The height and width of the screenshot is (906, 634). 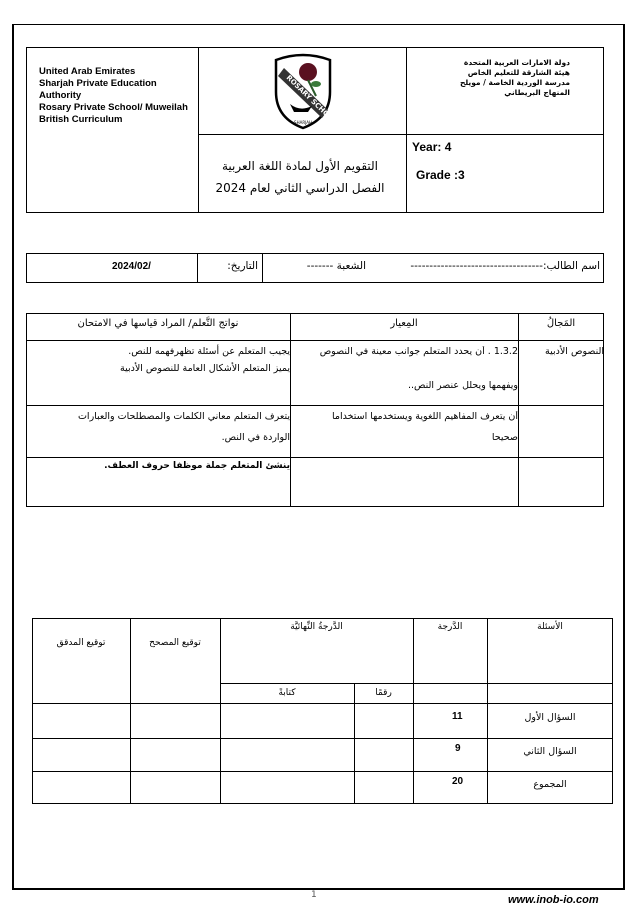 I want to click on student-info-row, so click(x=315, y=268).